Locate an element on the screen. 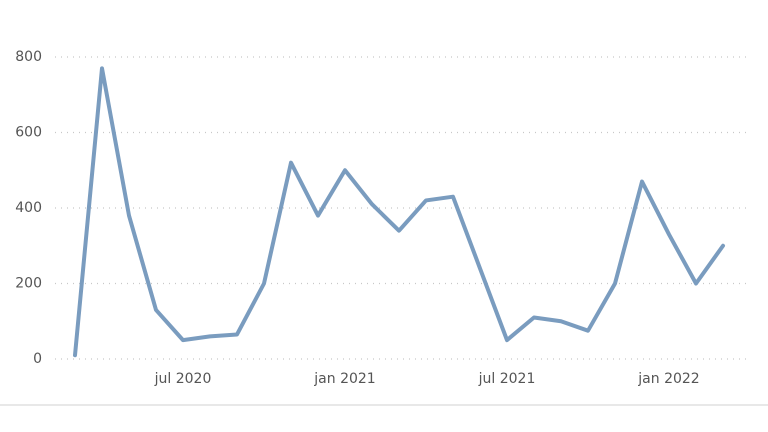 This screenshot has height=432, width=768. y-tick-label: 0 is located at coordinates (37, 359).